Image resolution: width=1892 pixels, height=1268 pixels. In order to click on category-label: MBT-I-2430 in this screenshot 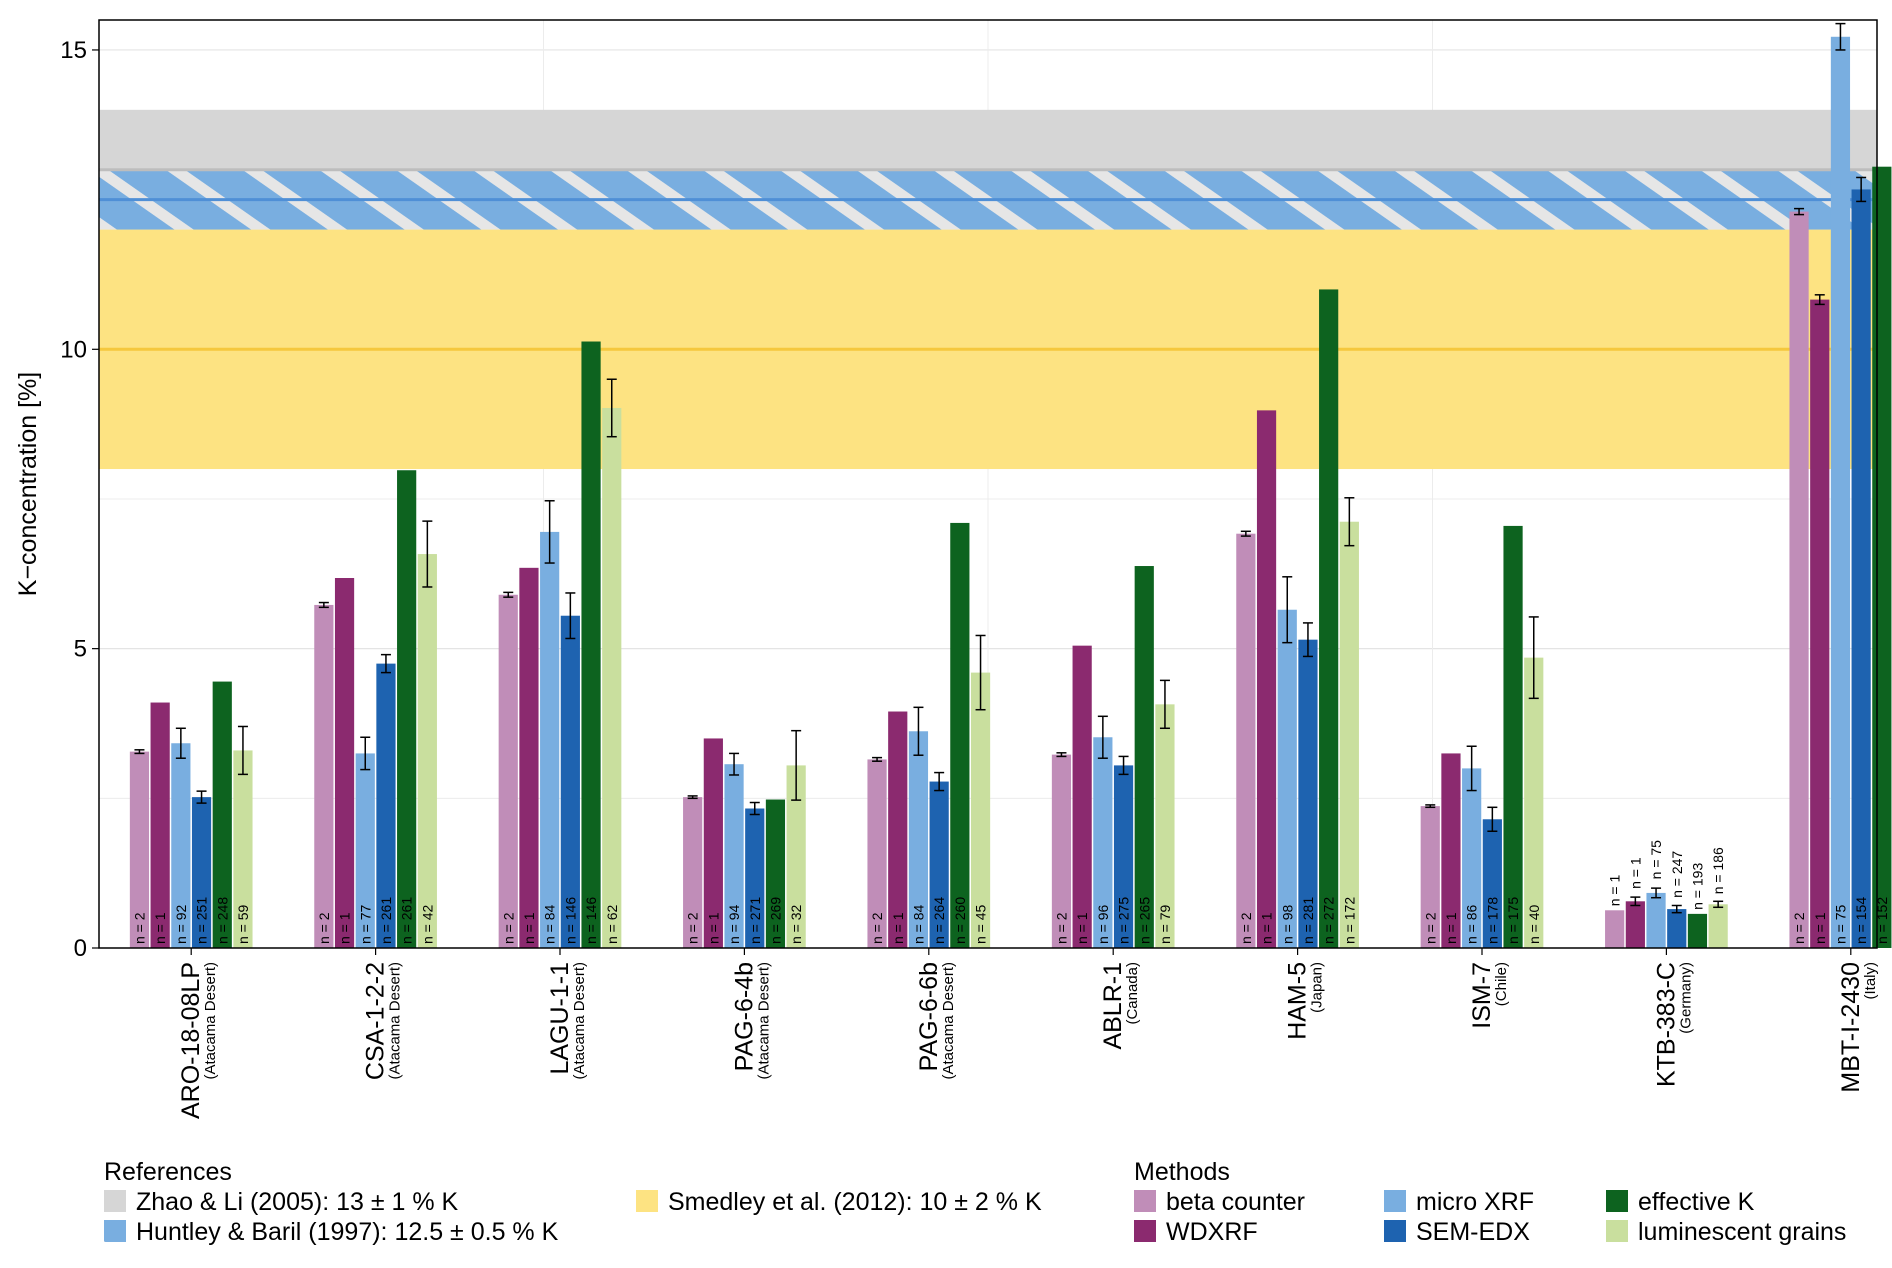, I will do `click(1851, 1027)`.